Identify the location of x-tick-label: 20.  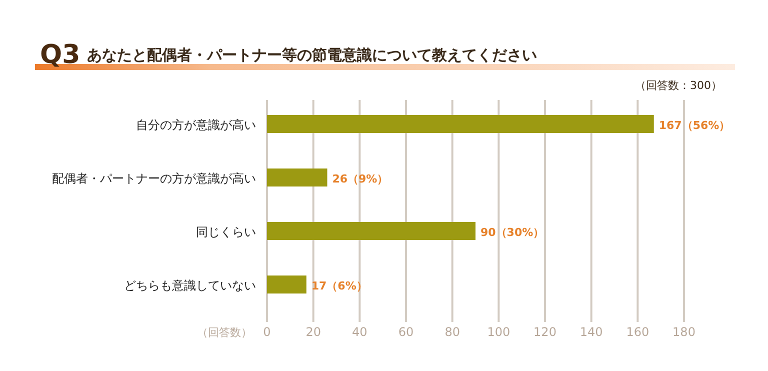
(313, 332).